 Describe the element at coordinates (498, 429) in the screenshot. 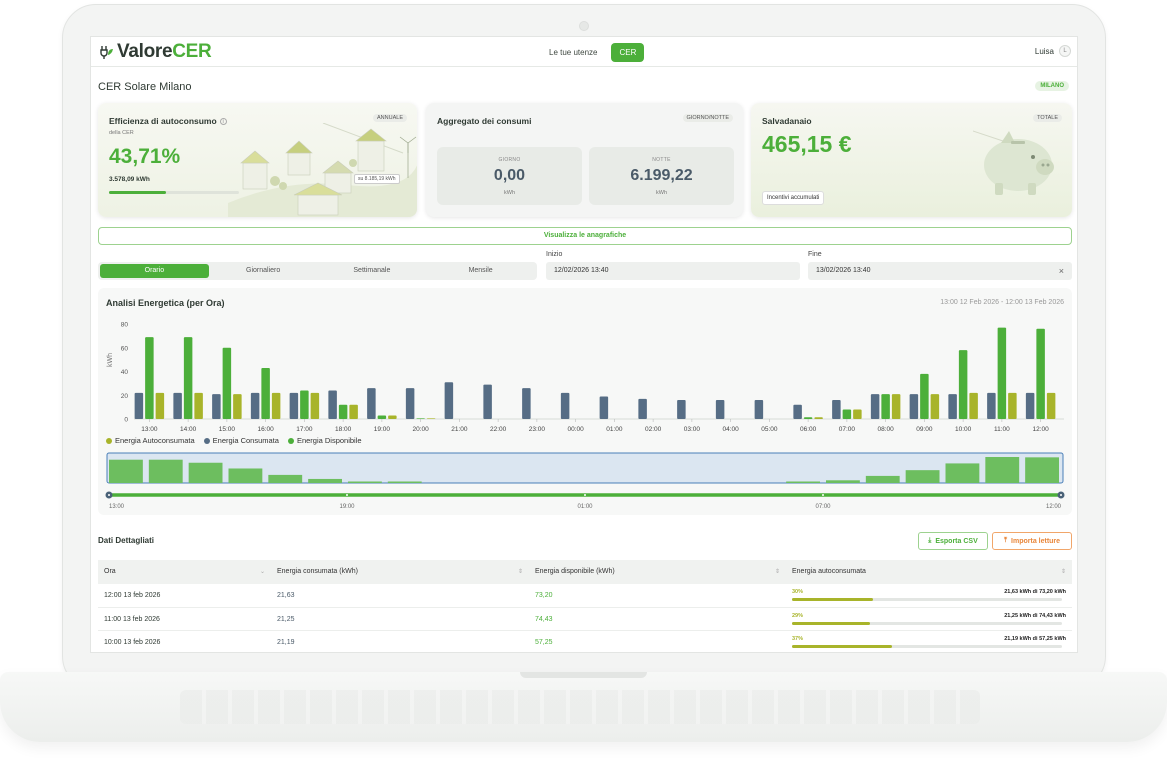

I see `x-tick-label: 22:00` at that location.